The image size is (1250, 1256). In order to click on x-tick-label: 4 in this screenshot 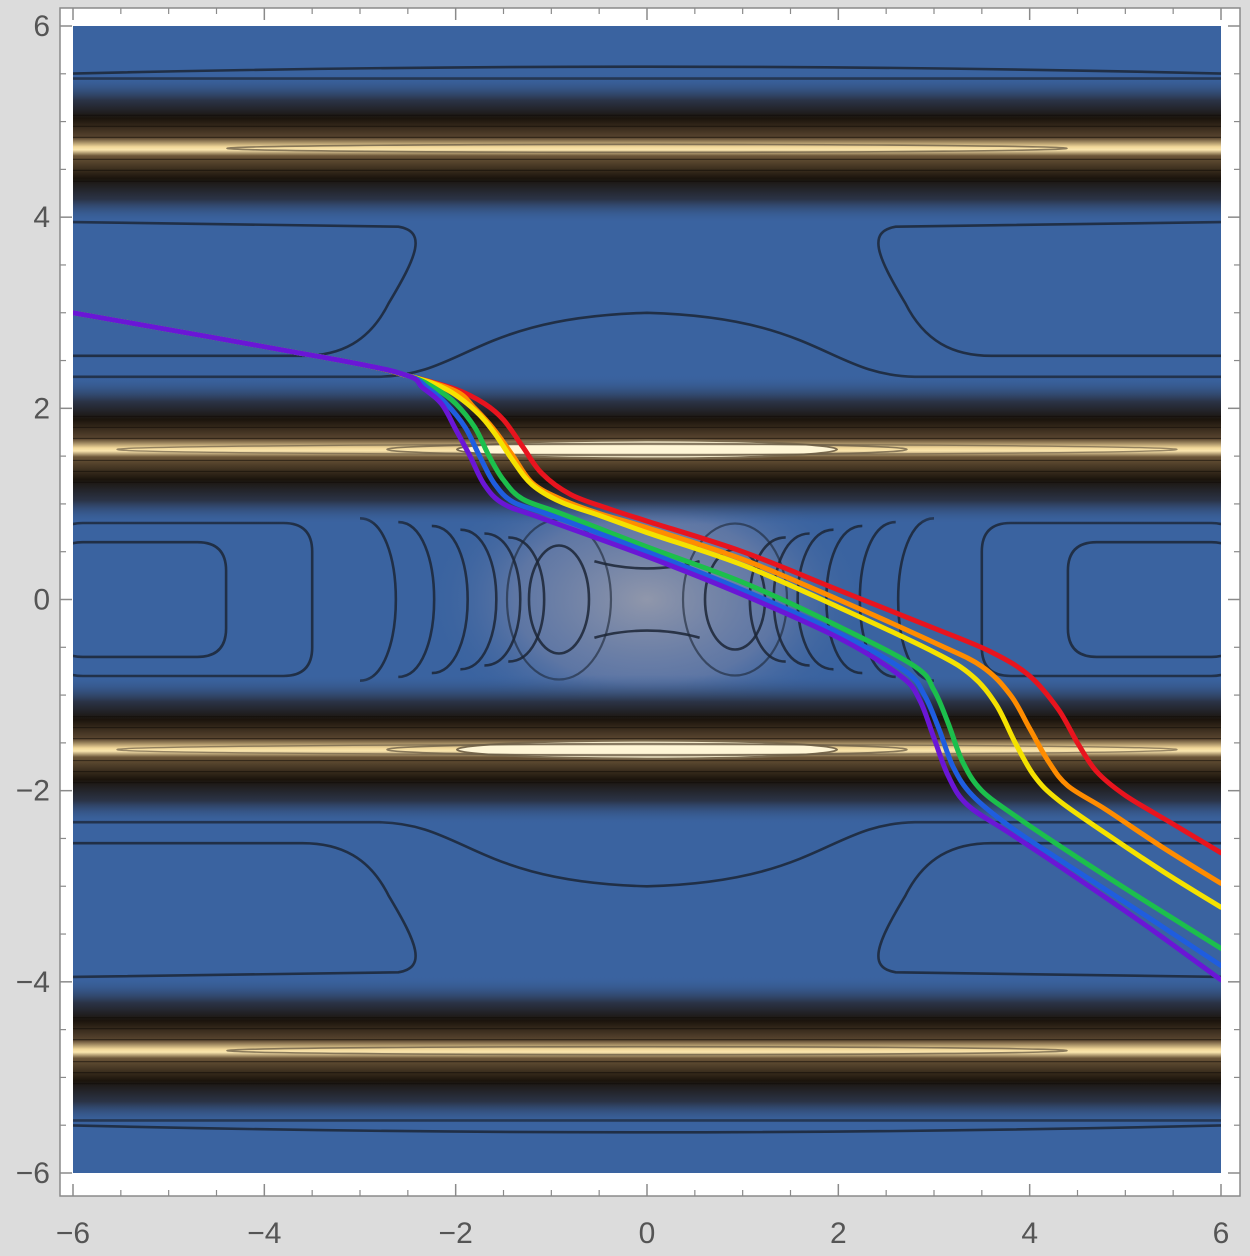, I will do `click(1029, 1233)`.